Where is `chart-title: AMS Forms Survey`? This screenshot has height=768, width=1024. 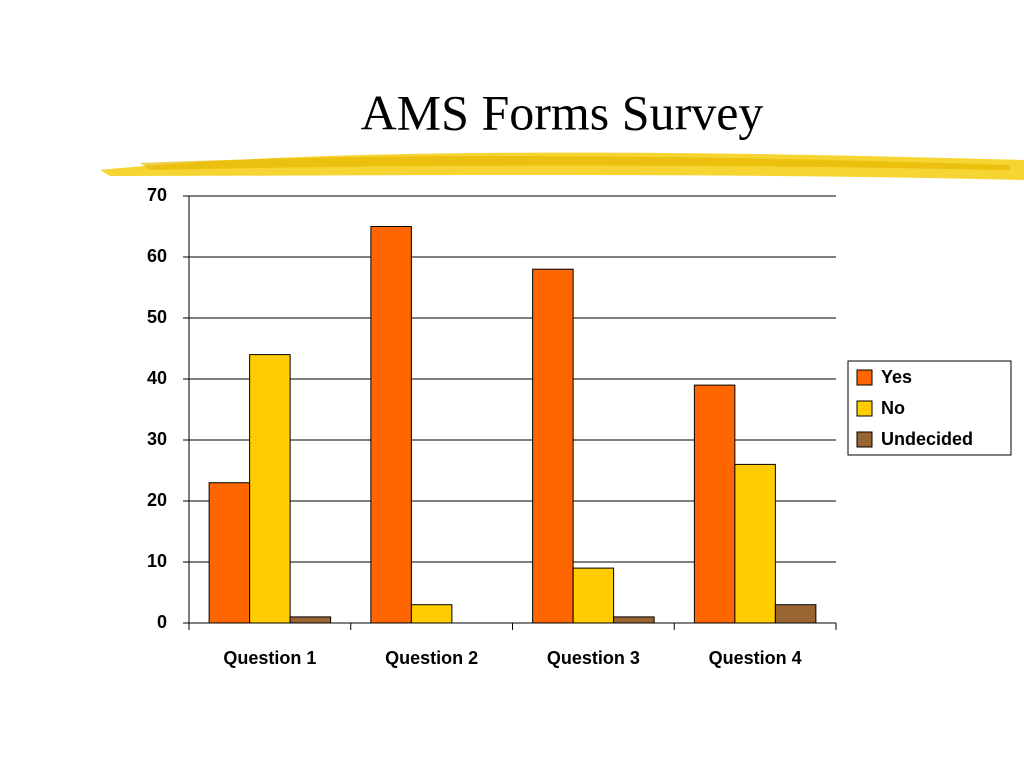
chart-title: AMS Forms Survey is located at coordinates (562, 112).